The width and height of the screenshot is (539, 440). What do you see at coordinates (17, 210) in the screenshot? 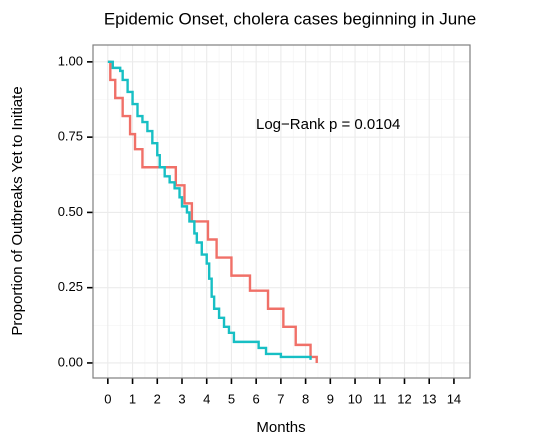
I see `y-axis-label: Proportion of Outbreaks Yet to Initiate` at bounding box center [17, 210].